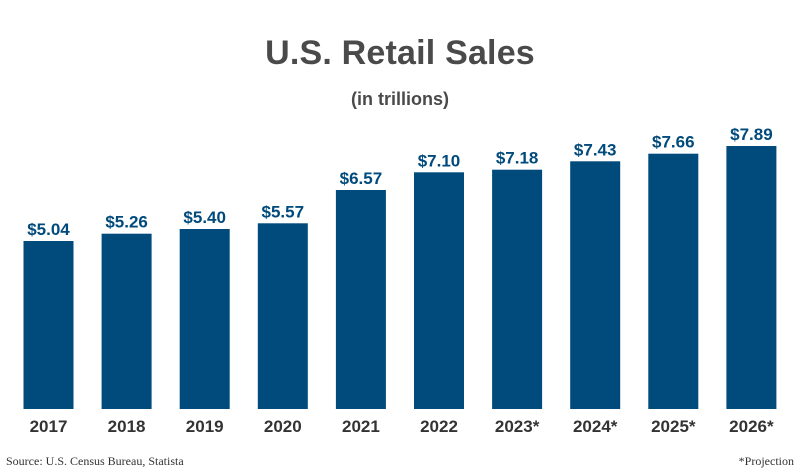 Image resolution: width=800 pixels, height=475 pixels. What do you see at coordinates (439, 160) in the screenshot?
I see `data-label-2022: $7.10` at bounding box center [439, 160].